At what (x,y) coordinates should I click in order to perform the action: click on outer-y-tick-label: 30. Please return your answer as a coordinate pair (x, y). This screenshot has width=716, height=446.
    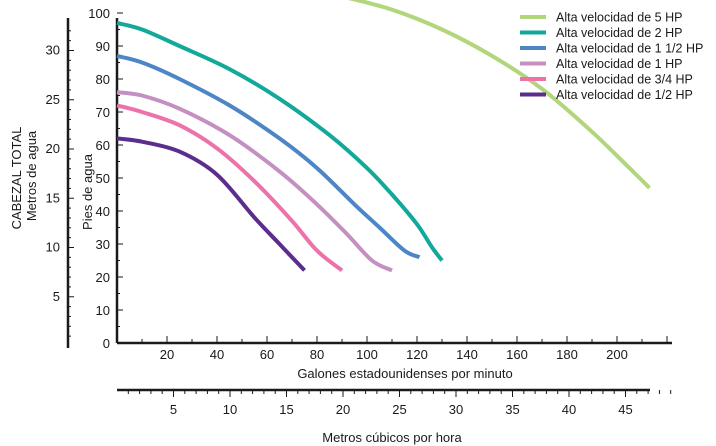
    Looking at the image, I should click on (53, 50).